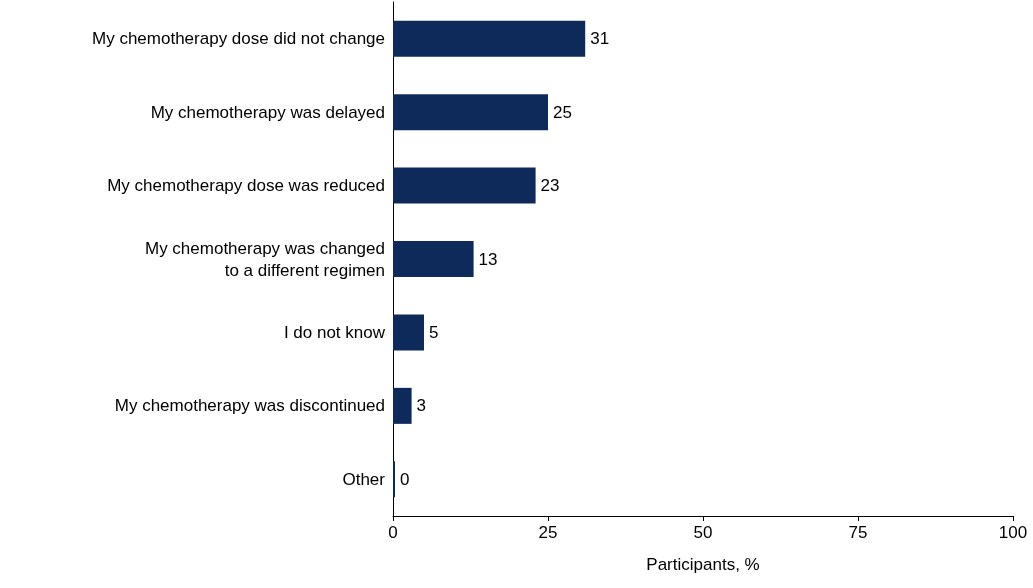  I want to click on y-tick-label: My chemotherapy dose did not change, so click(238, 39).